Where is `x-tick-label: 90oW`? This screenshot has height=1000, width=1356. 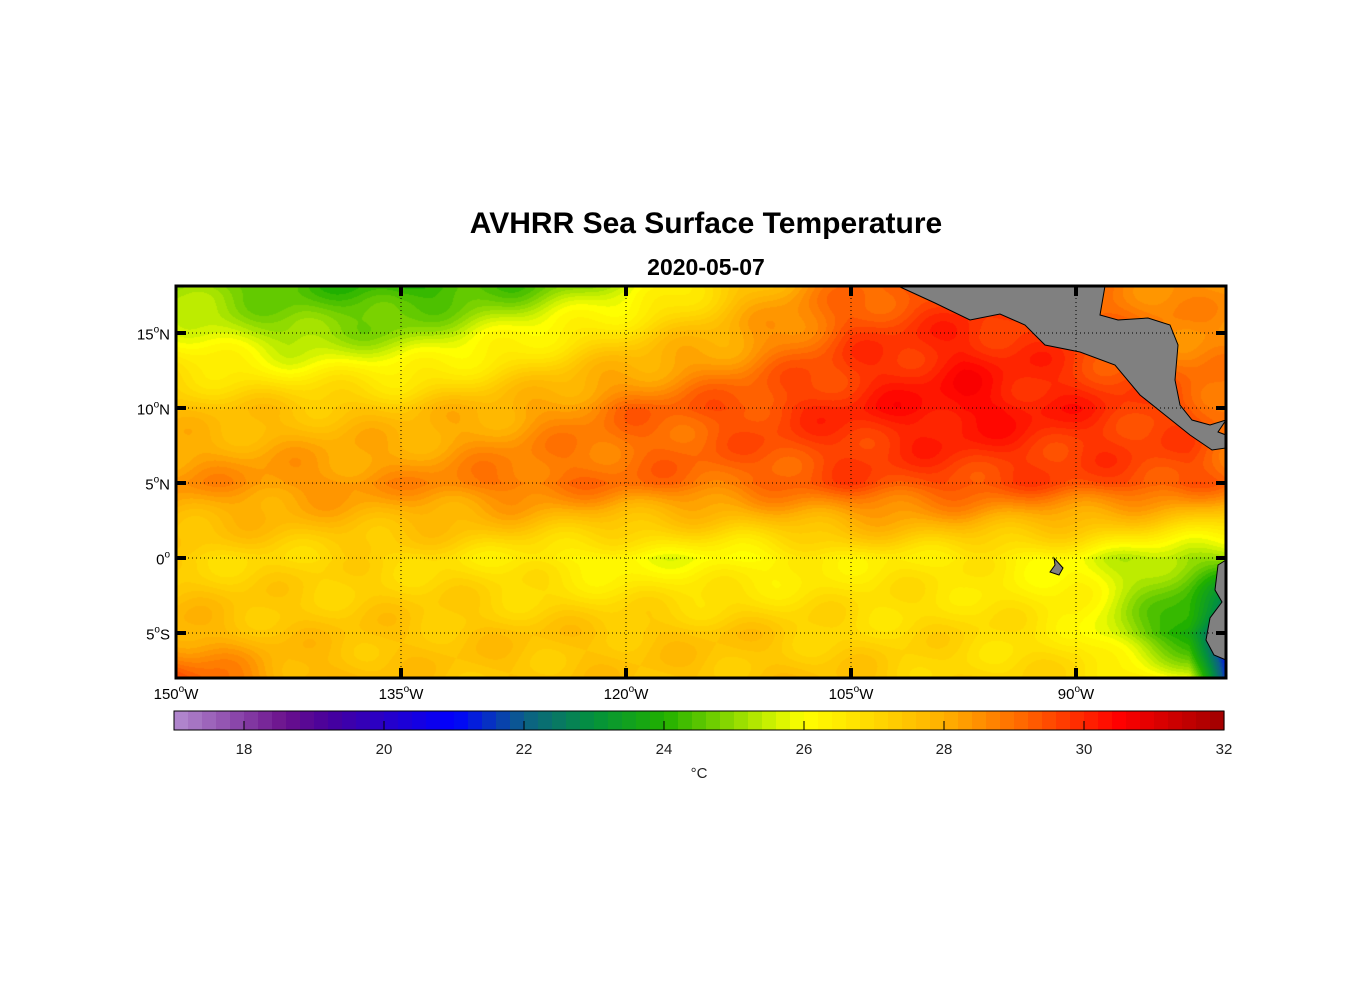 x-tick-label: 90oW is located at coordinates (1076, 694).